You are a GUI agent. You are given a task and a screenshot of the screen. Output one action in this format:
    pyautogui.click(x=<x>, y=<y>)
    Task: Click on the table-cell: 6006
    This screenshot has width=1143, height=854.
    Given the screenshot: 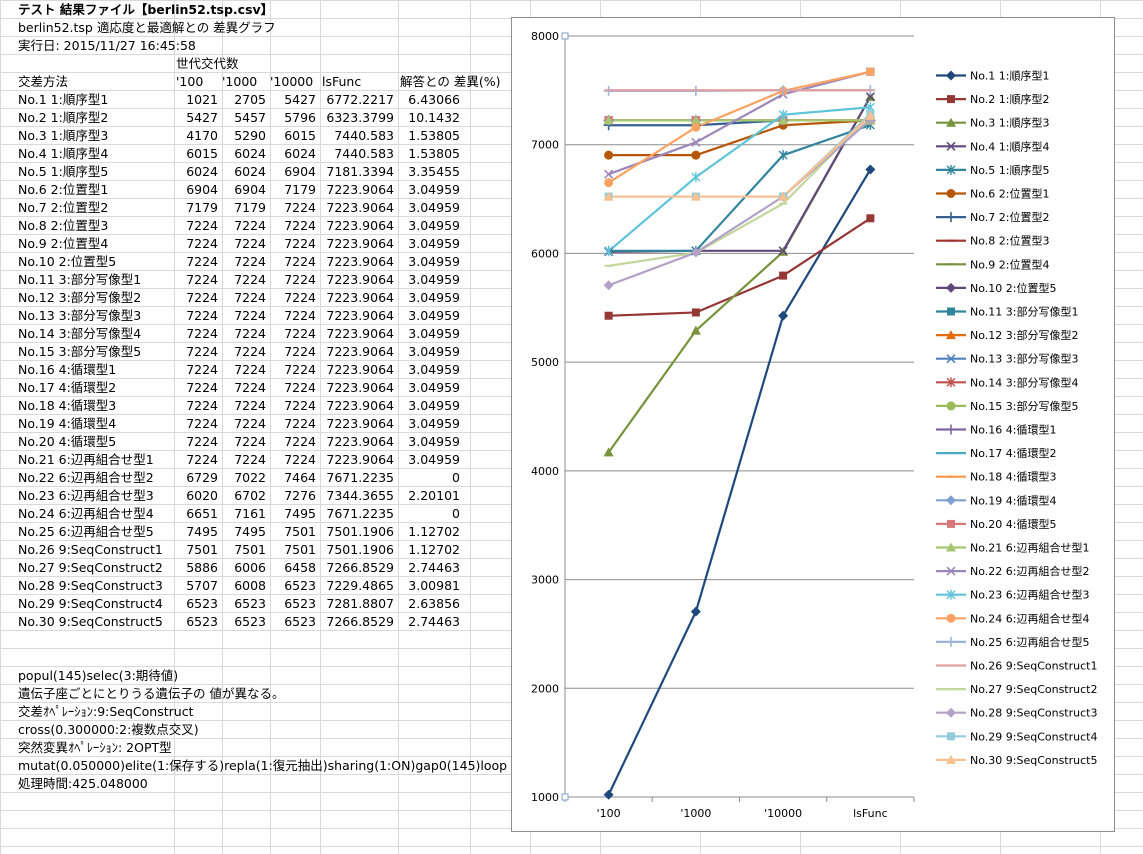 What is the action you would take?
    pyautogui.click(x=250, y=567)
    